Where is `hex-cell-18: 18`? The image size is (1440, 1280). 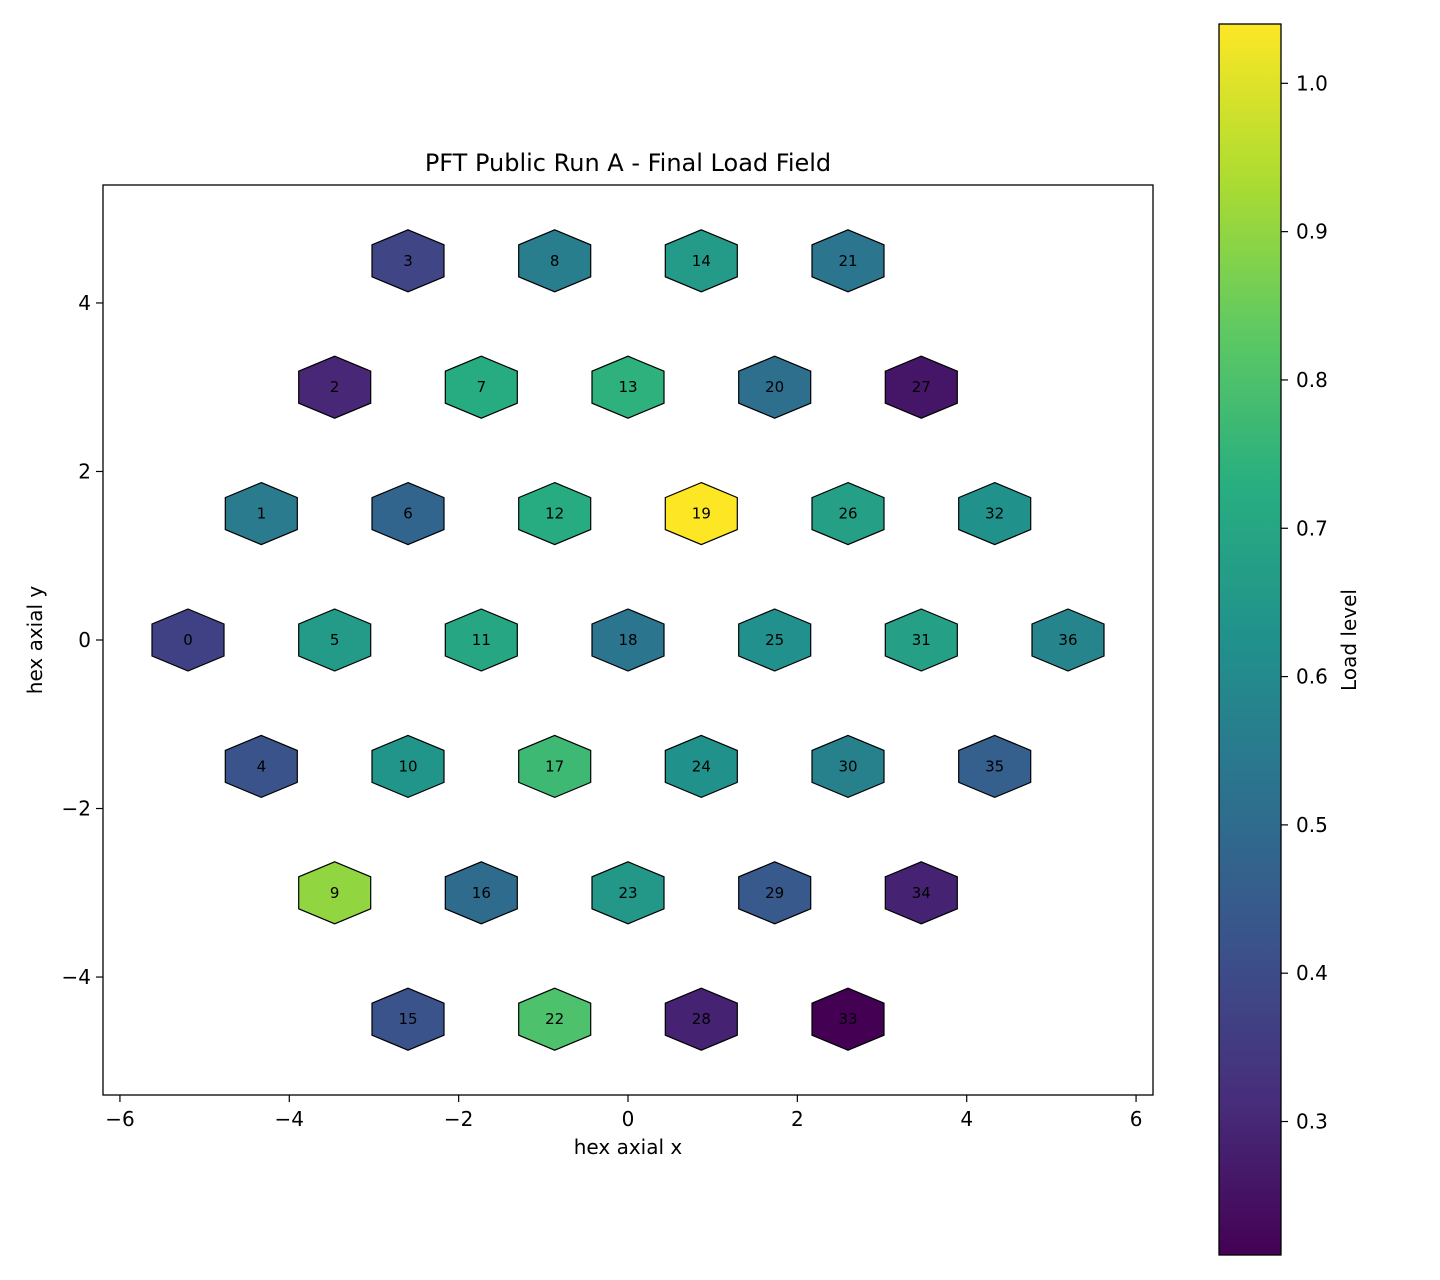 hex-cell-18: 18 is located at coordinates (628, 640).